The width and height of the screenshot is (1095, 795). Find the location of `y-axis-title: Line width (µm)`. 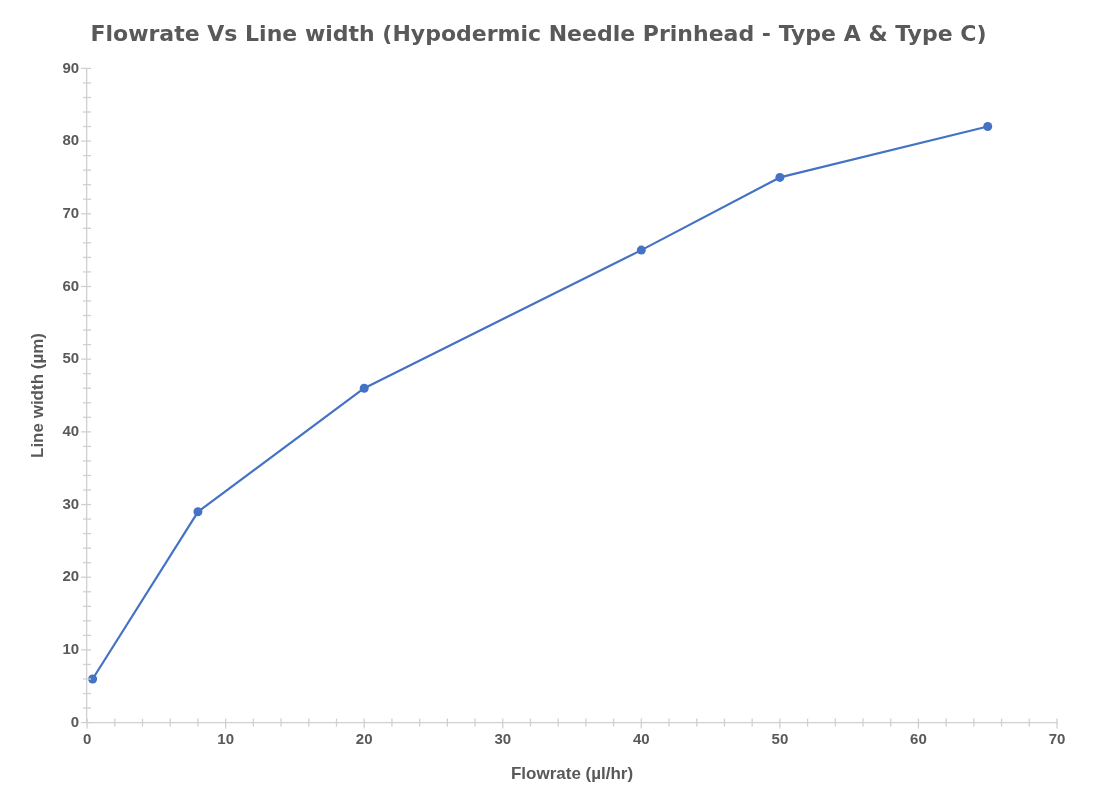

y-axis-title: Line width (µm) is located at coordinates (37, 395).